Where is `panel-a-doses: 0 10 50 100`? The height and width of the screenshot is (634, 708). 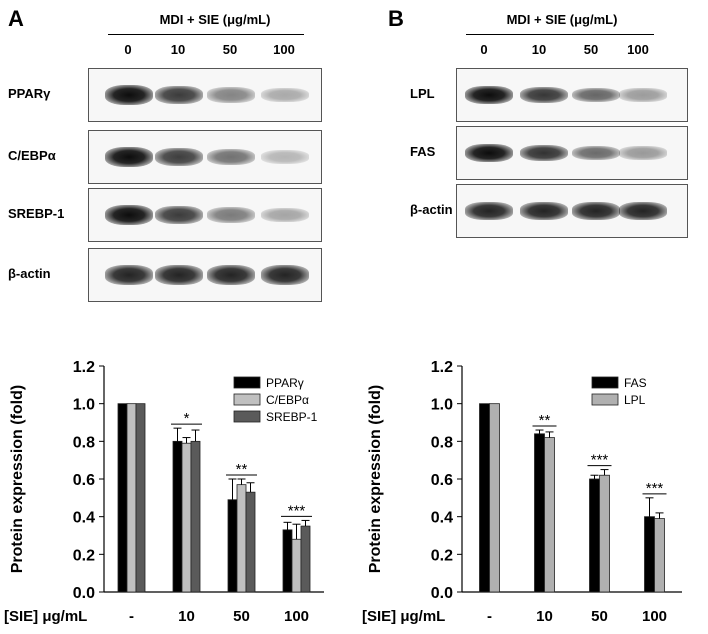 panel-a-doses: 0 10 50 100 is located at coordinates (210, 50).